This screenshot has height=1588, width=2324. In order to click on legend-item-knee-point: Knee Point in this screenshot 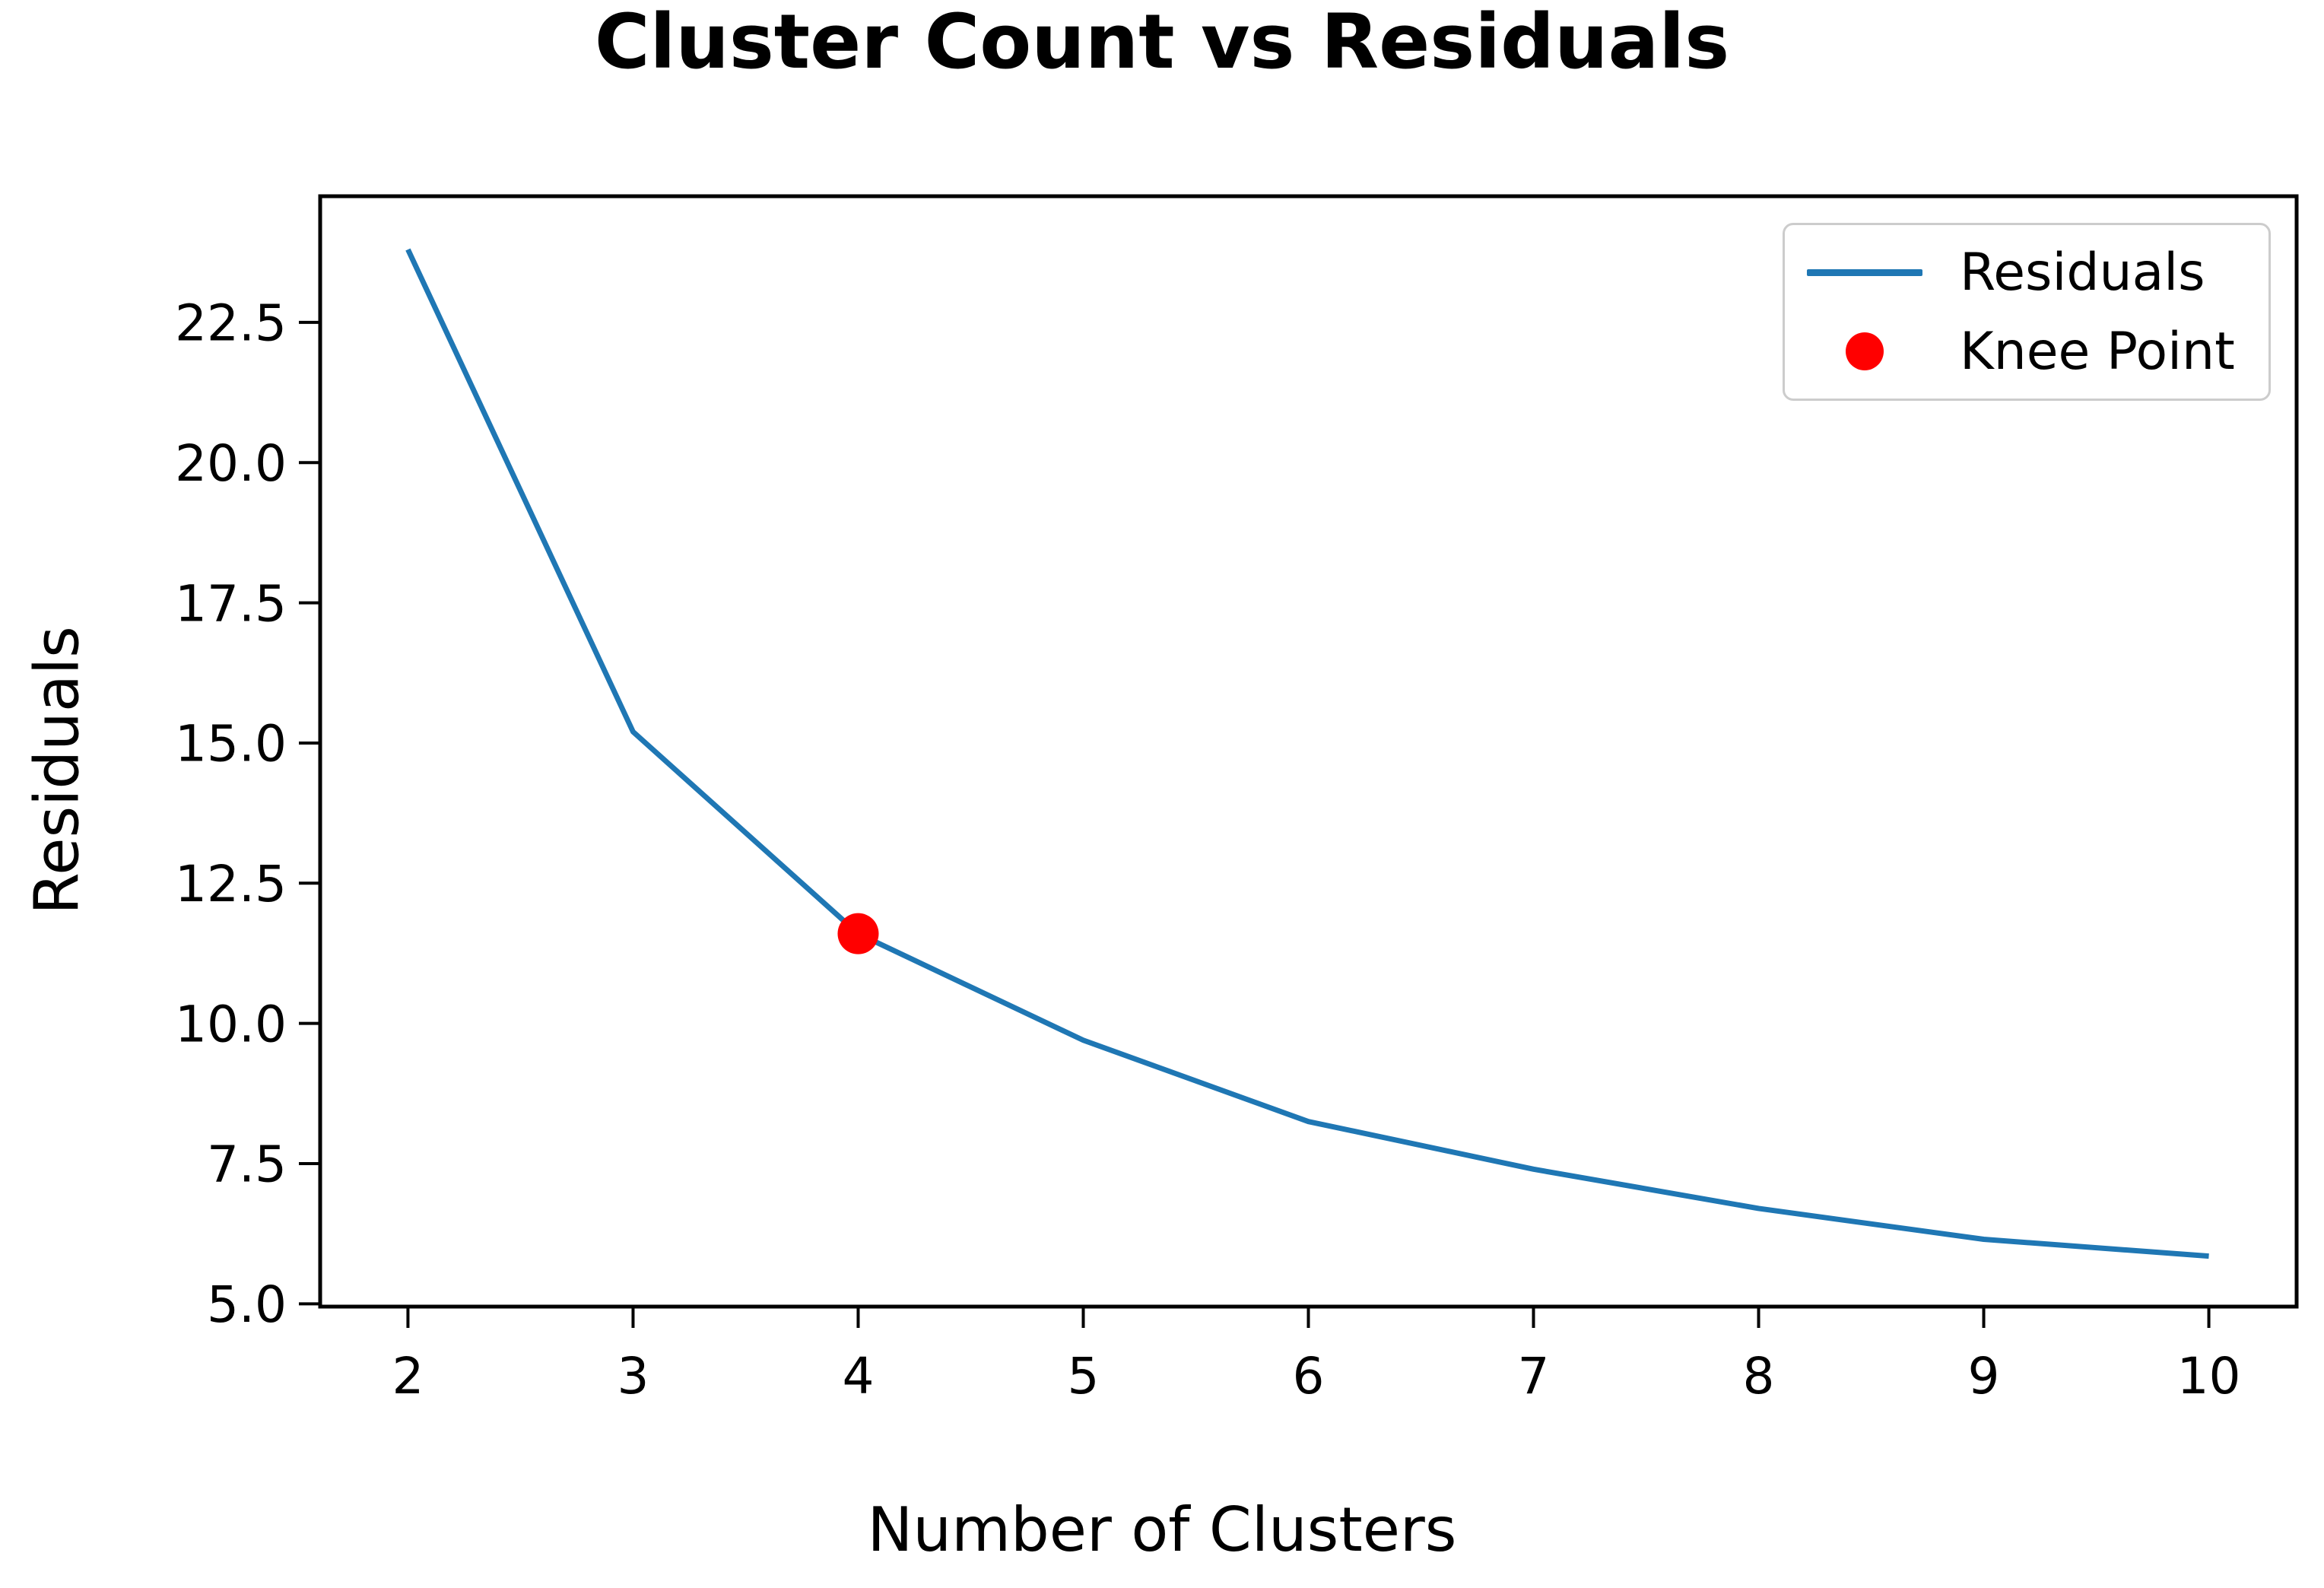, I will do `click(2026, 351)`.